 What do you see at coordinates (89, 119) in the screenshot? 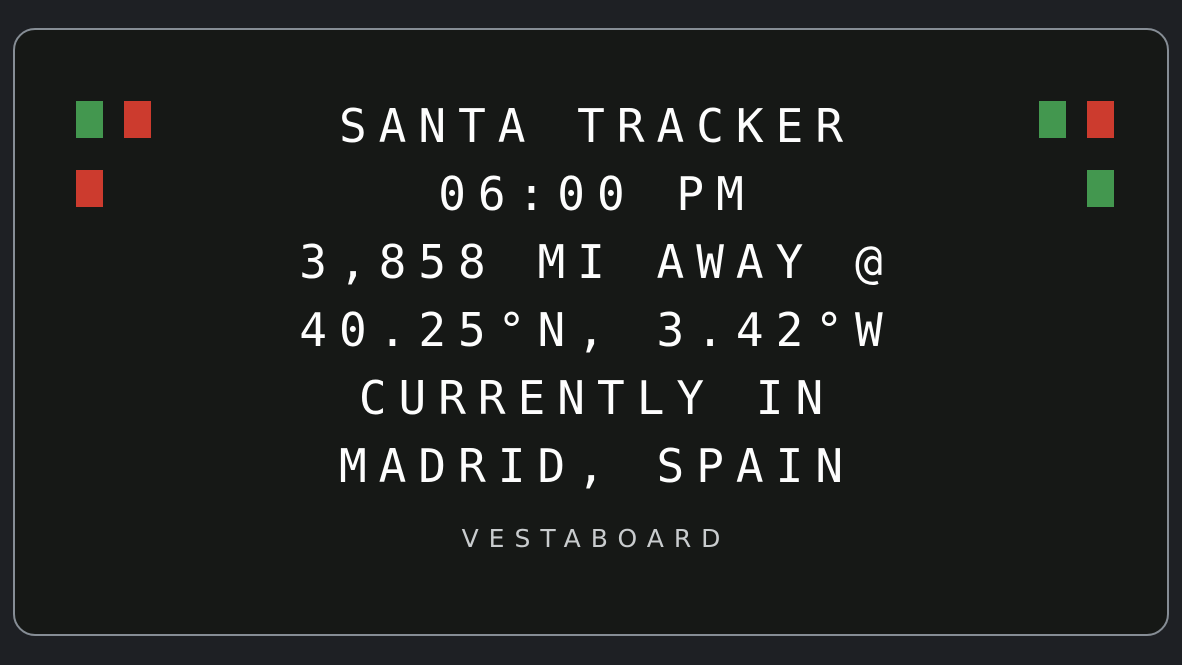
I see `color-chip-left-green-top` at bounding box center [89, 119].